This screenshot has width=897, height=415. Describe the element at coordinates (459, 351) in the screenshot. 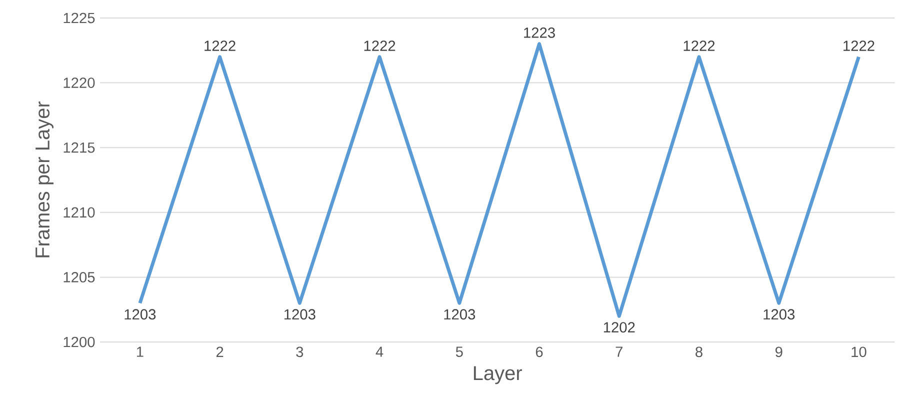

I see `x-tick-label: 5` at that location.